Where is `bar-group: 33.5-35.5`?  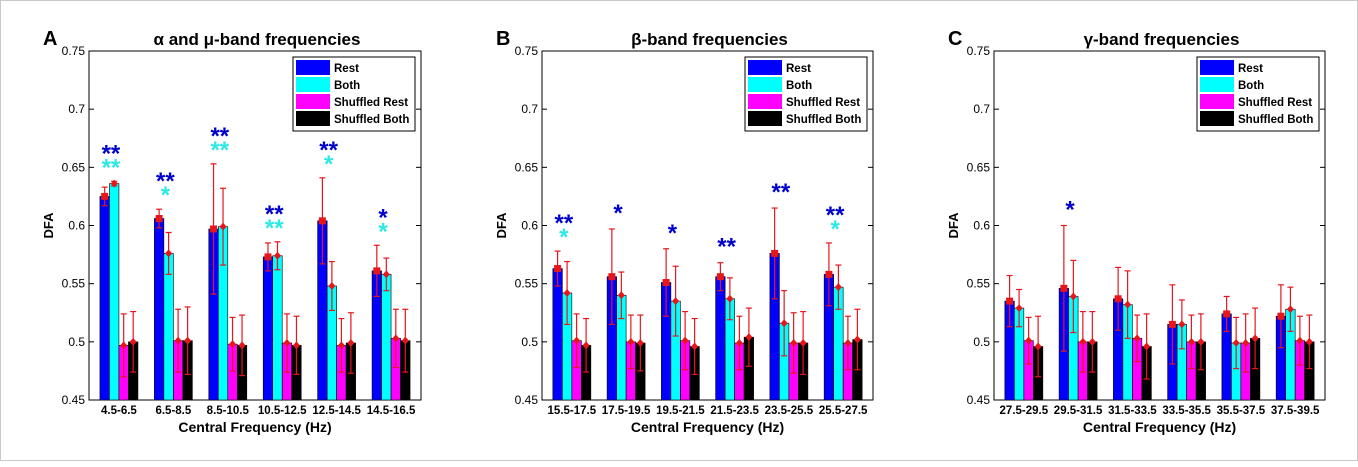 bar-group: 33.5-35.5 is located at coordinates (1187, 350).